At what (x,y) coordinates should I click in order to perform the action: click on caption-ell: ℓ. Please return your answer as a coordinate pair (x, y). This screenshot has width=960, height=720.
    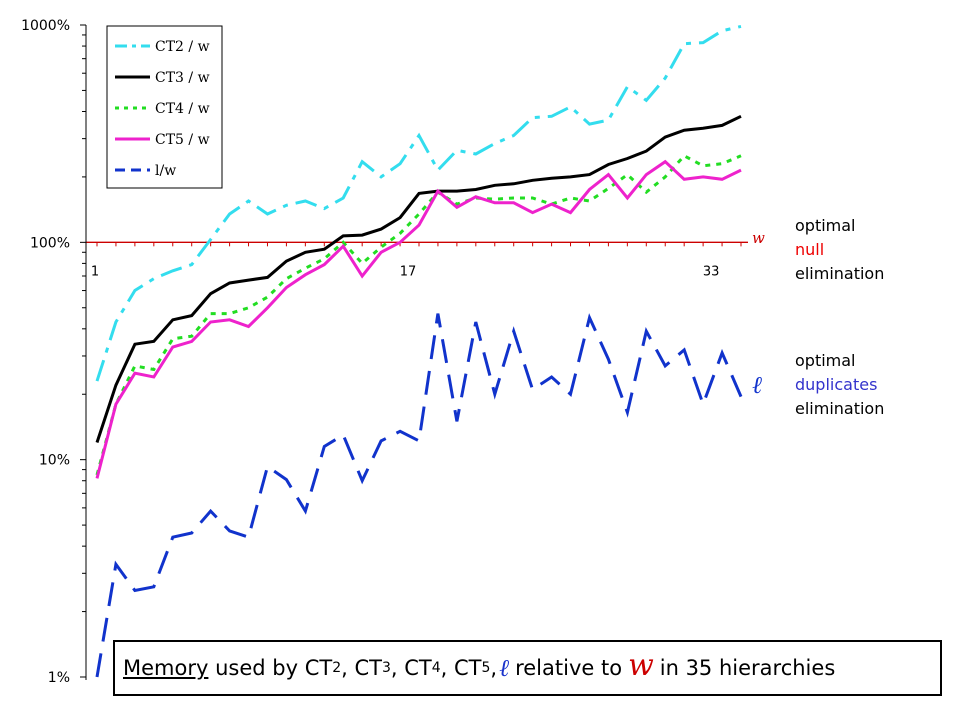
    Looking at the image, I should click on (504, 667).